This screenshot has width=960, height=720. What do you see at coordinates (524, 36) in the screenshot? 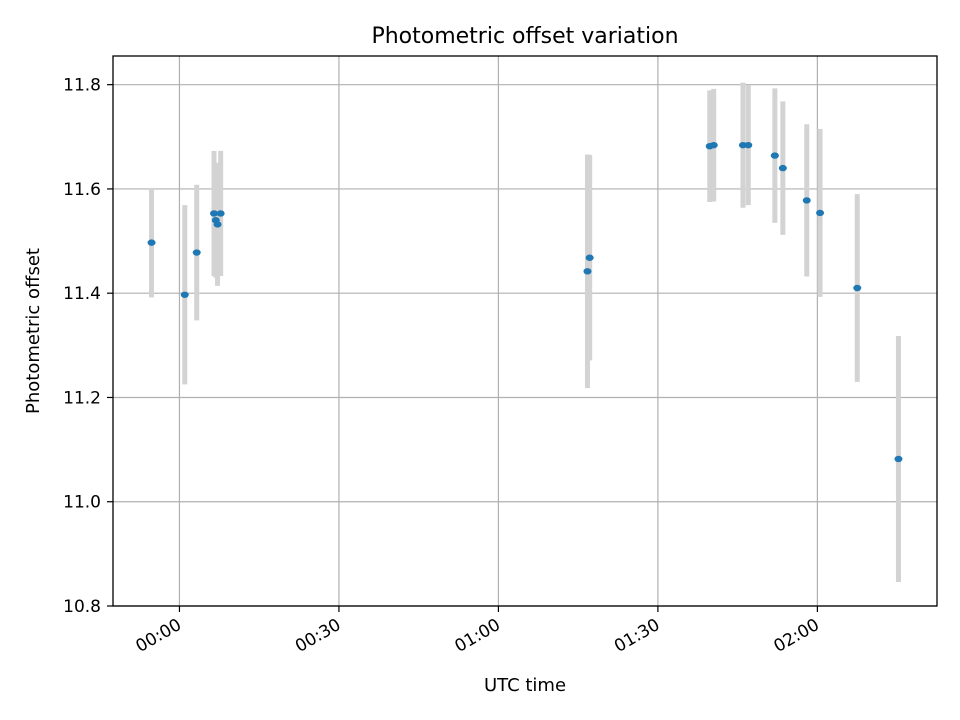
I see `chart-title: Photometric offset variation` at bounding box center [524, 36].